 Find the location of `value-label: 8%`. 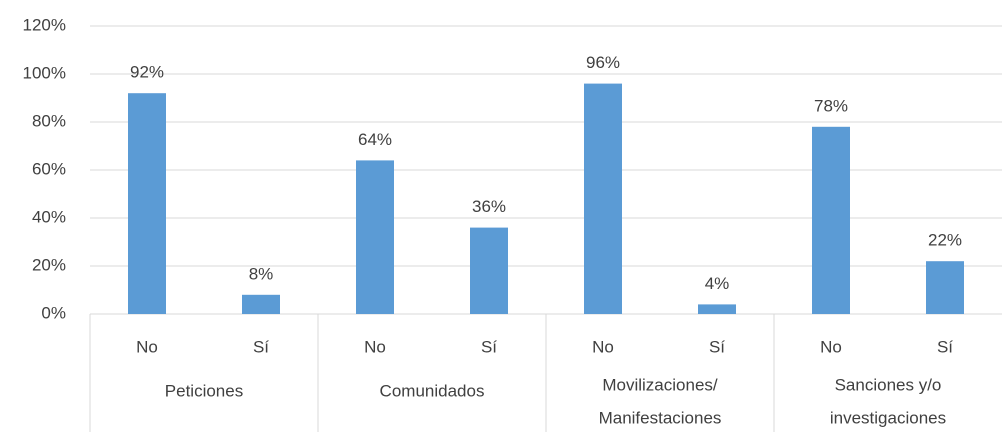

value-label: 8% is located at coordinates (261, 273).